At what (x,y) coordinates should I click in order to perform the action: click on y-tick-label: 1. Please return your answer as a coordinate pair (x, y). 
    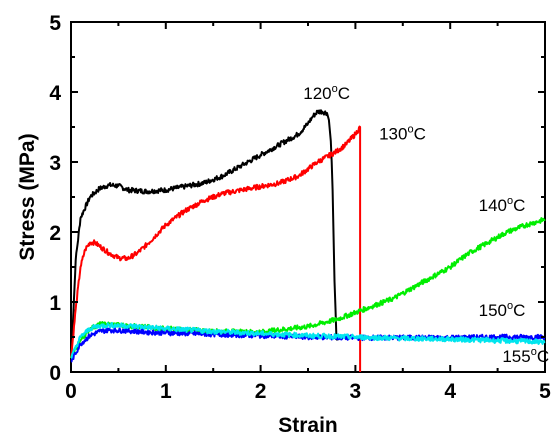
    Looking at the image, I should click on (55, 303).